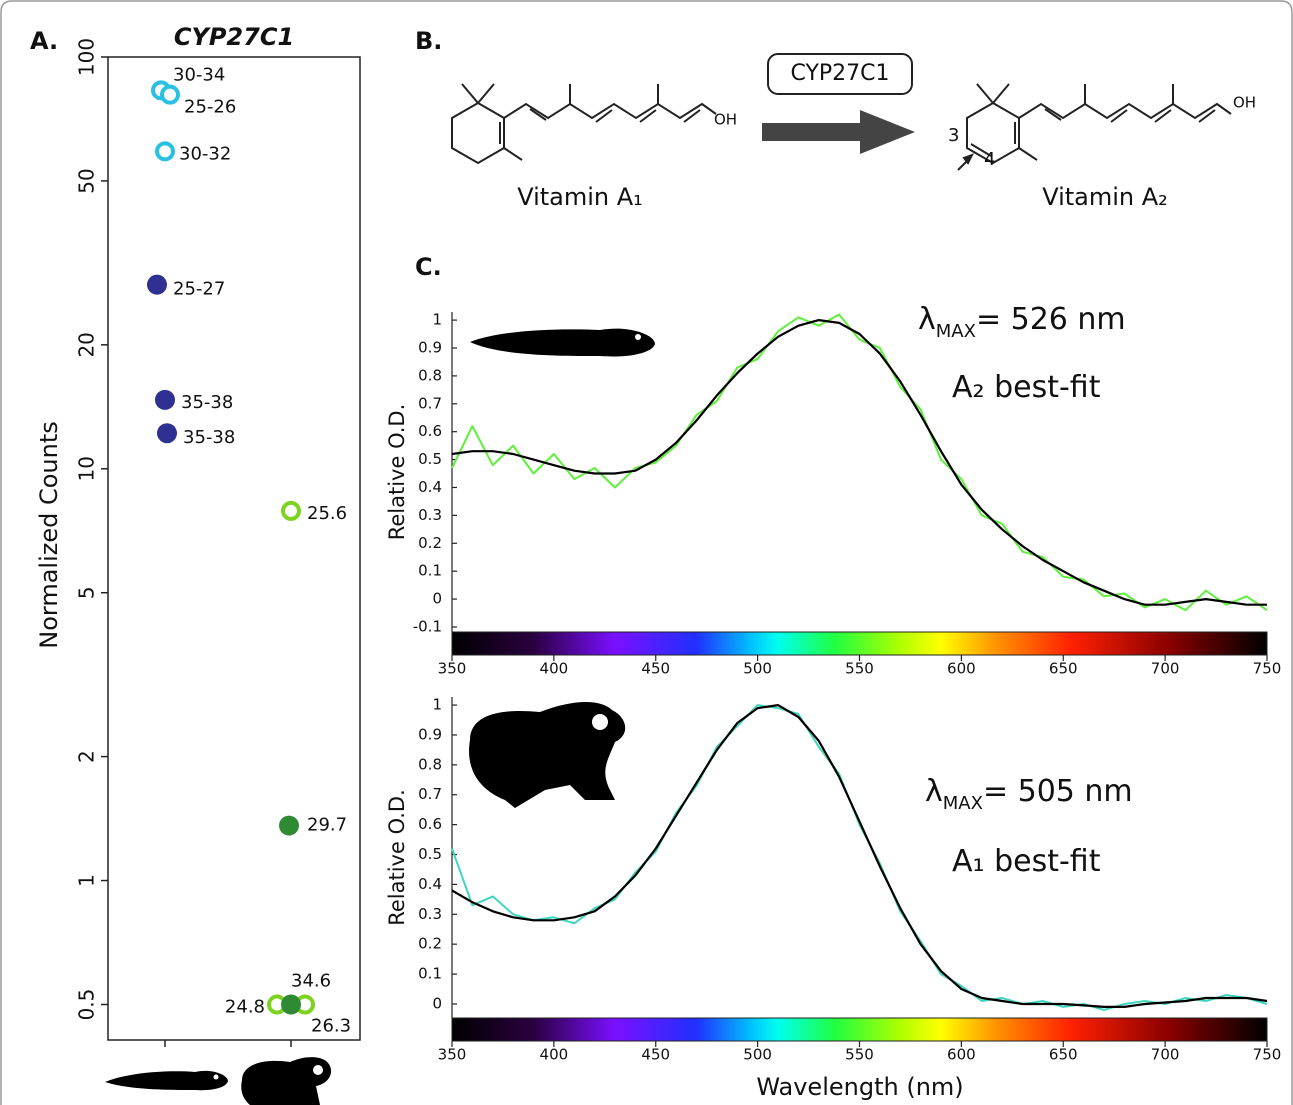 This screenshot has height=1105, width=1293. Describe the element at coordinates (989, 159) in the screenshot. I see `position-label: 4` at that location.